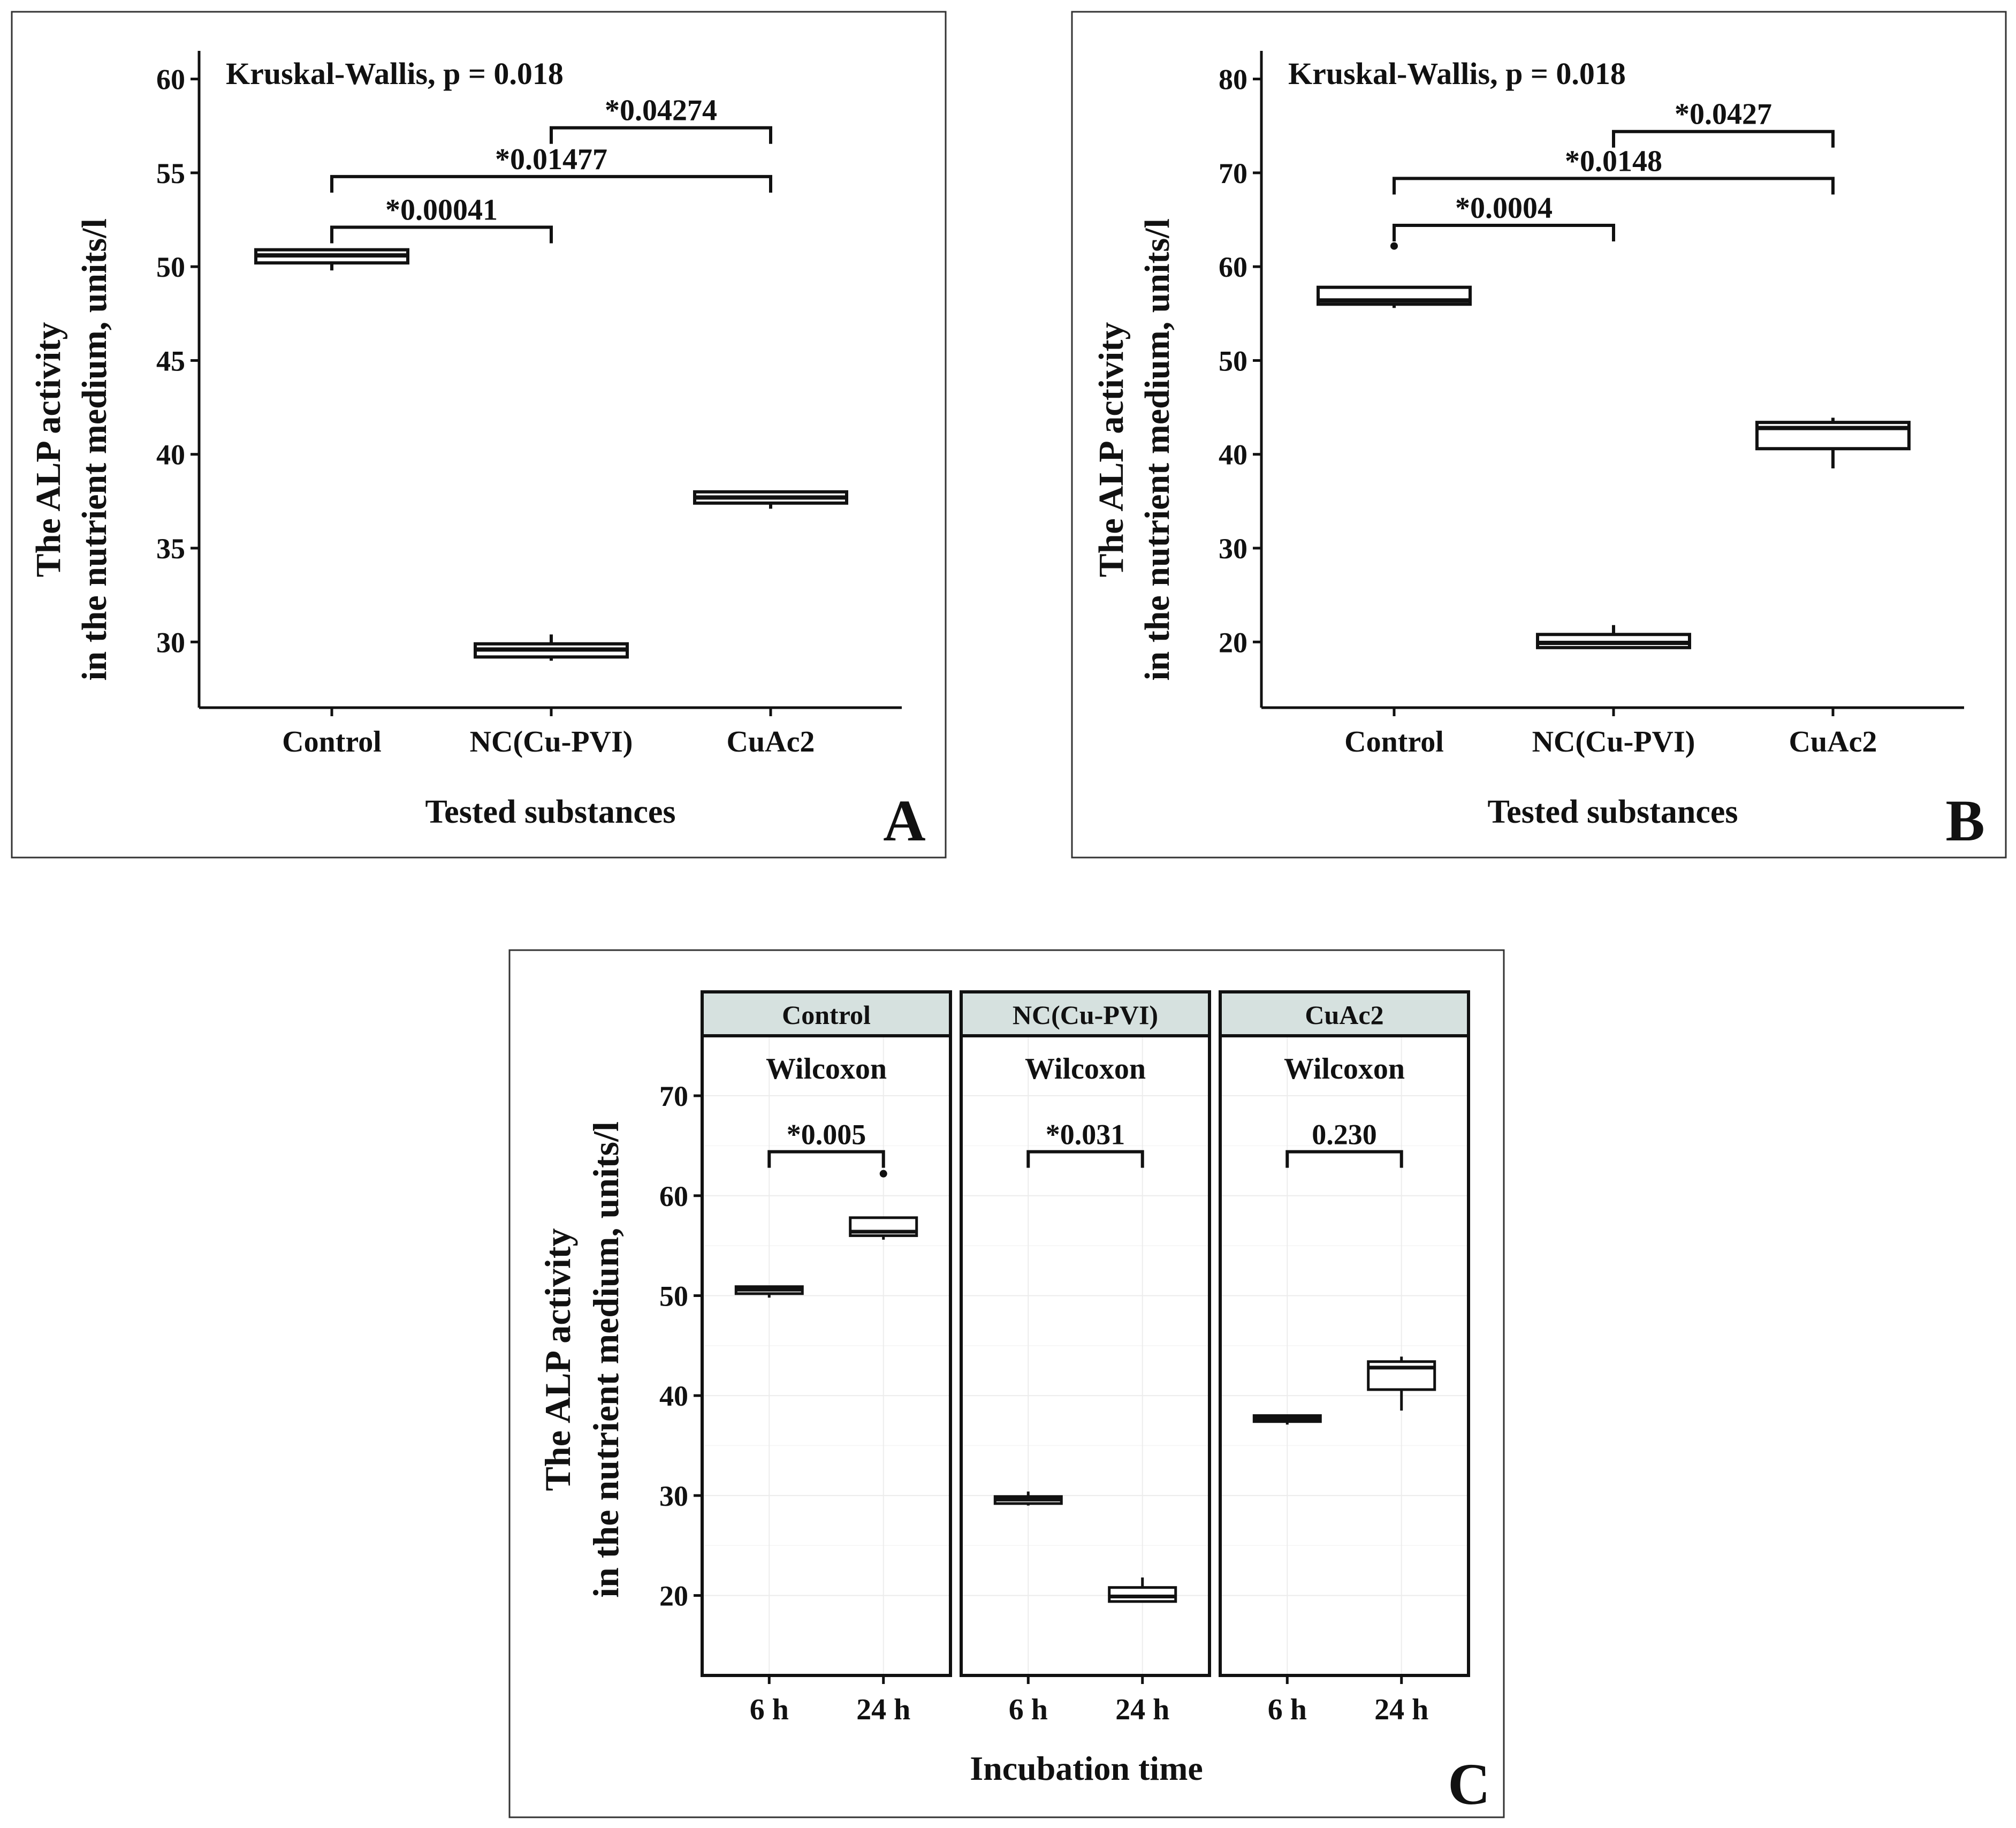  I want to click on panel-a-comparison-1-label: *0.01477, so click(551, 159).